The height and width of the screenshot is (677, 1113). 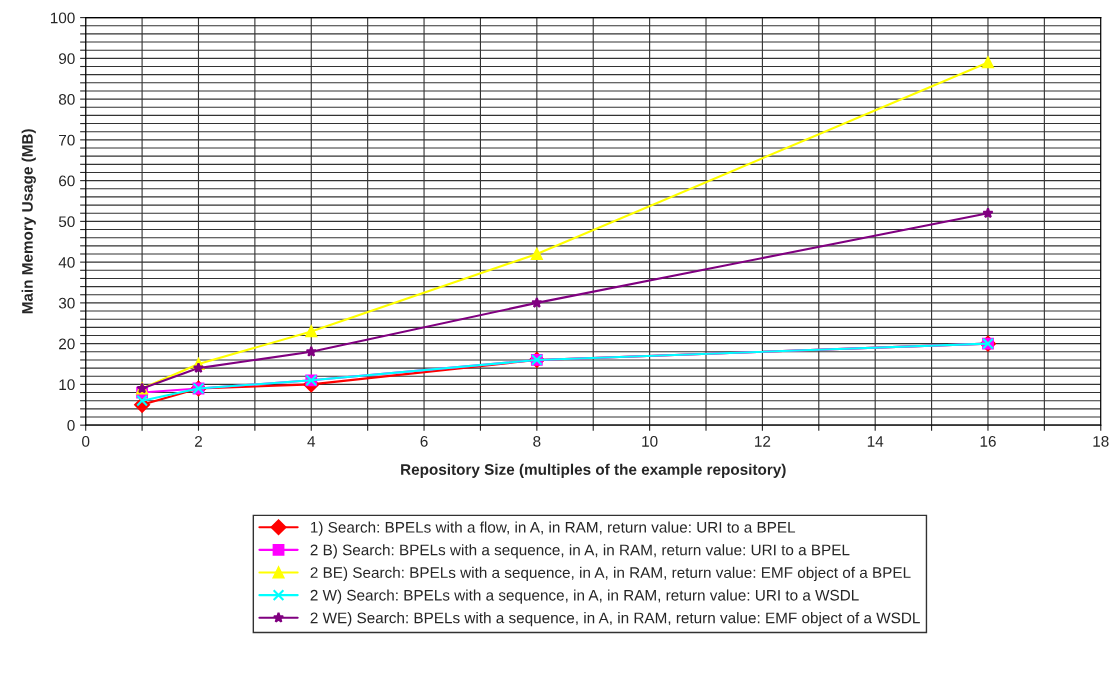 I want to click on legend-label: 2 BE) Search: BPELs with a sequence, in A, in RAM, return value: EMF object of a BPEL, so click(x=610, y=574).